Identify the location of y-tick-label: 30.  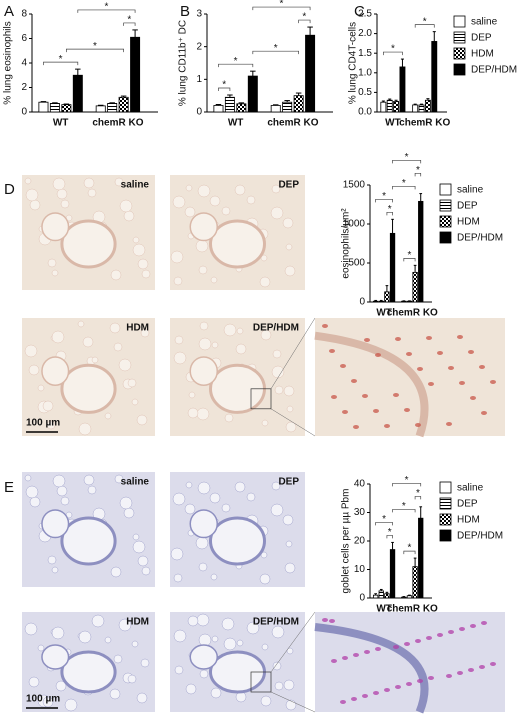
(360, 512).